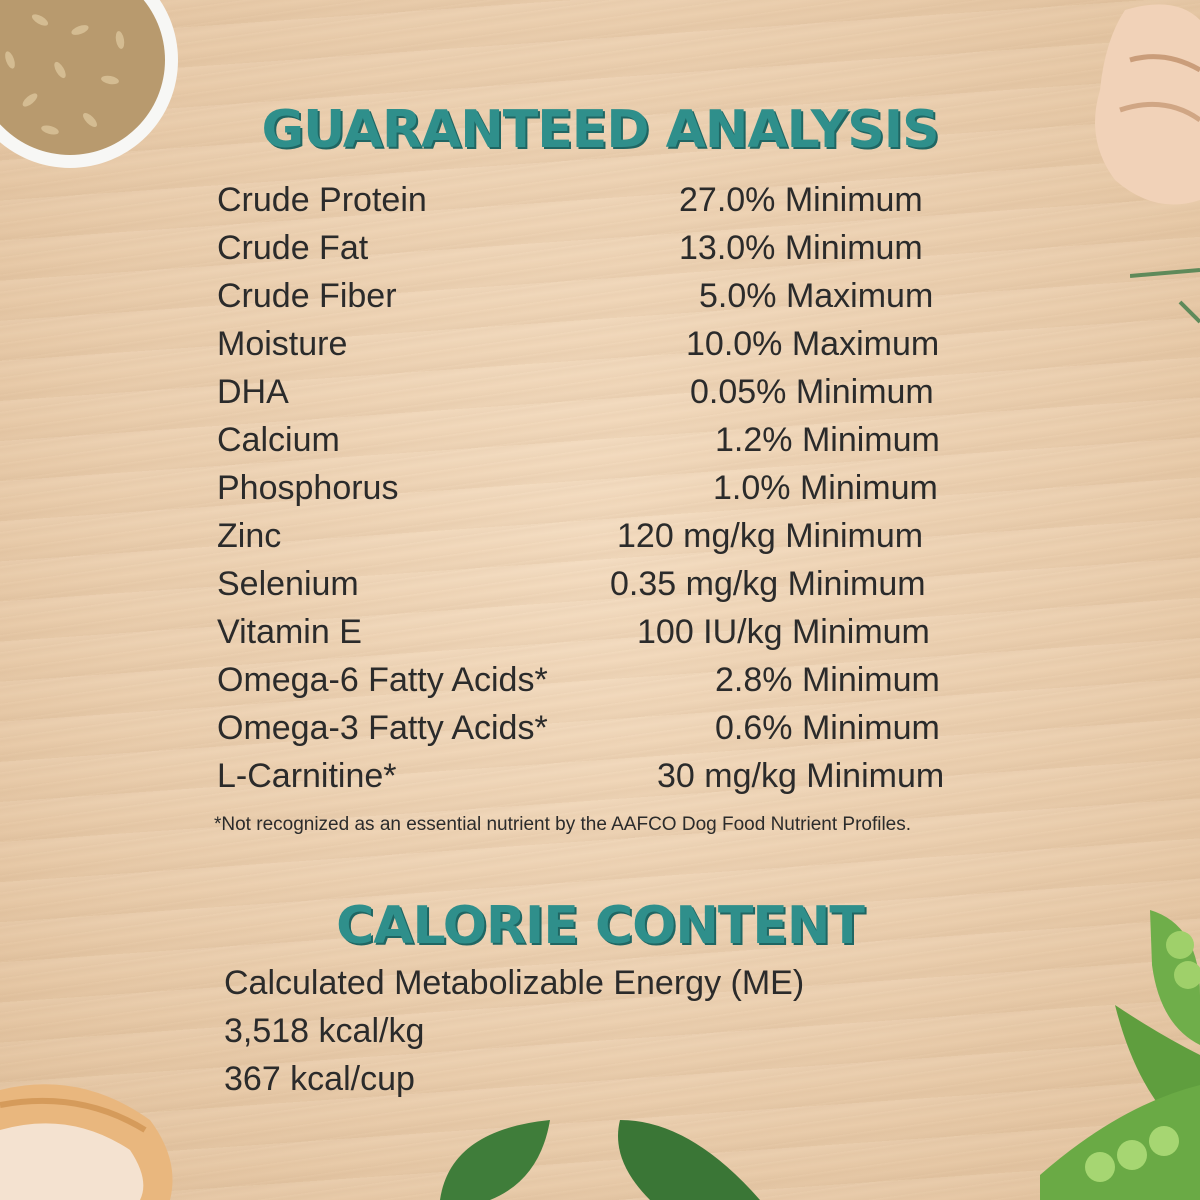  Describe the element at coordinates (293, 248) in the screenshot. I see `nutrient-label: Crude Fat` at that location.